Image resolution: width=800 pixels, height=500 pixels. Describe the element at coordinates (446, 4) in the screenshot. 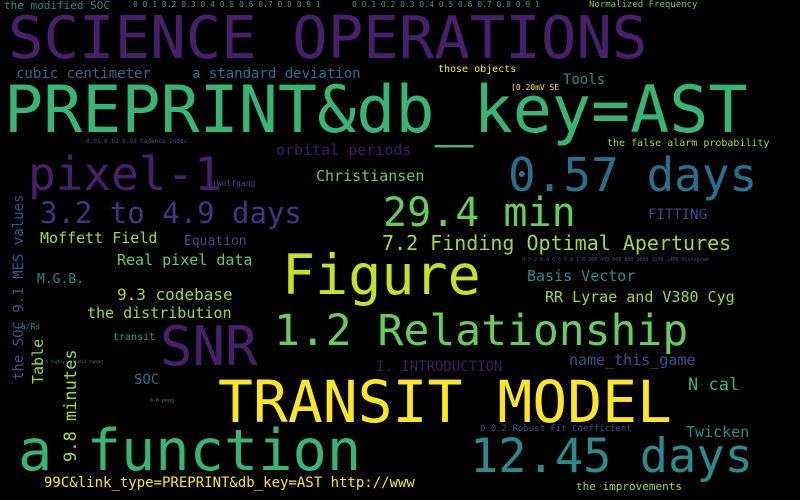

I see `word-axis-ticks-b: 0 0.1 0.2 0.3 0.4 0.5 0.6 0.7 0.8 0.9 1` at that location.